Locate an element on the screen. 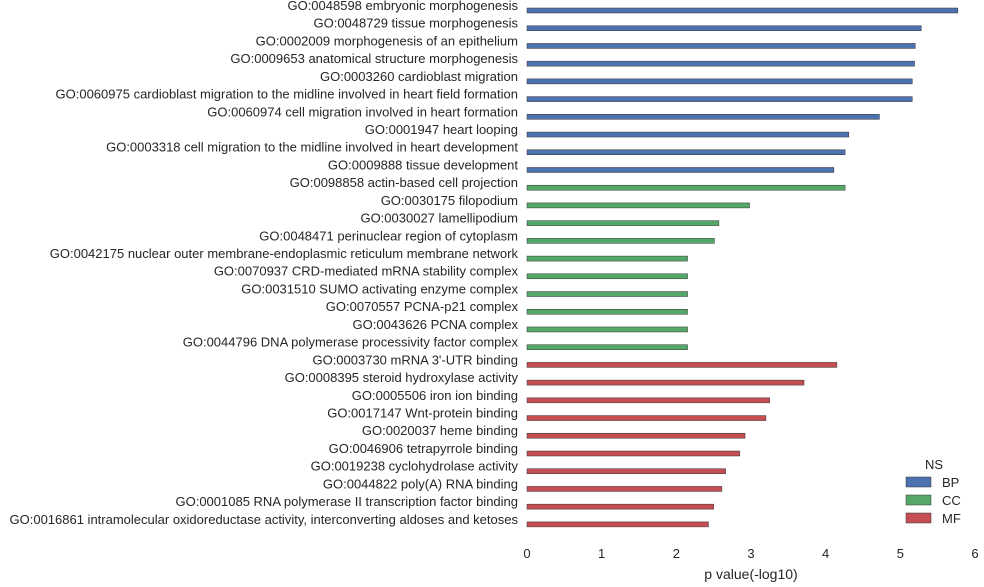 The height and width of the screenshot is (587, 984). legend-swatch-mf is located at coordinates (918, 518).